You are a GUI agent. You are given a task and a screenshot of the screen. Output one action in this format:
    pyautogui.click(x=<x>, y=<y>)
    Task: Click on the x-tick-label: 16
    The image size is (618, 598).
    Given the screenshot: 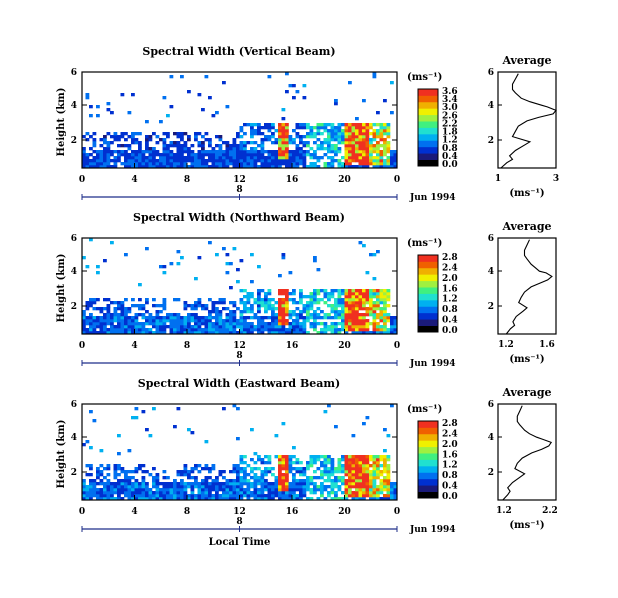 What is the action you would take?
    pyautogui.click(x=292, y=512)
    